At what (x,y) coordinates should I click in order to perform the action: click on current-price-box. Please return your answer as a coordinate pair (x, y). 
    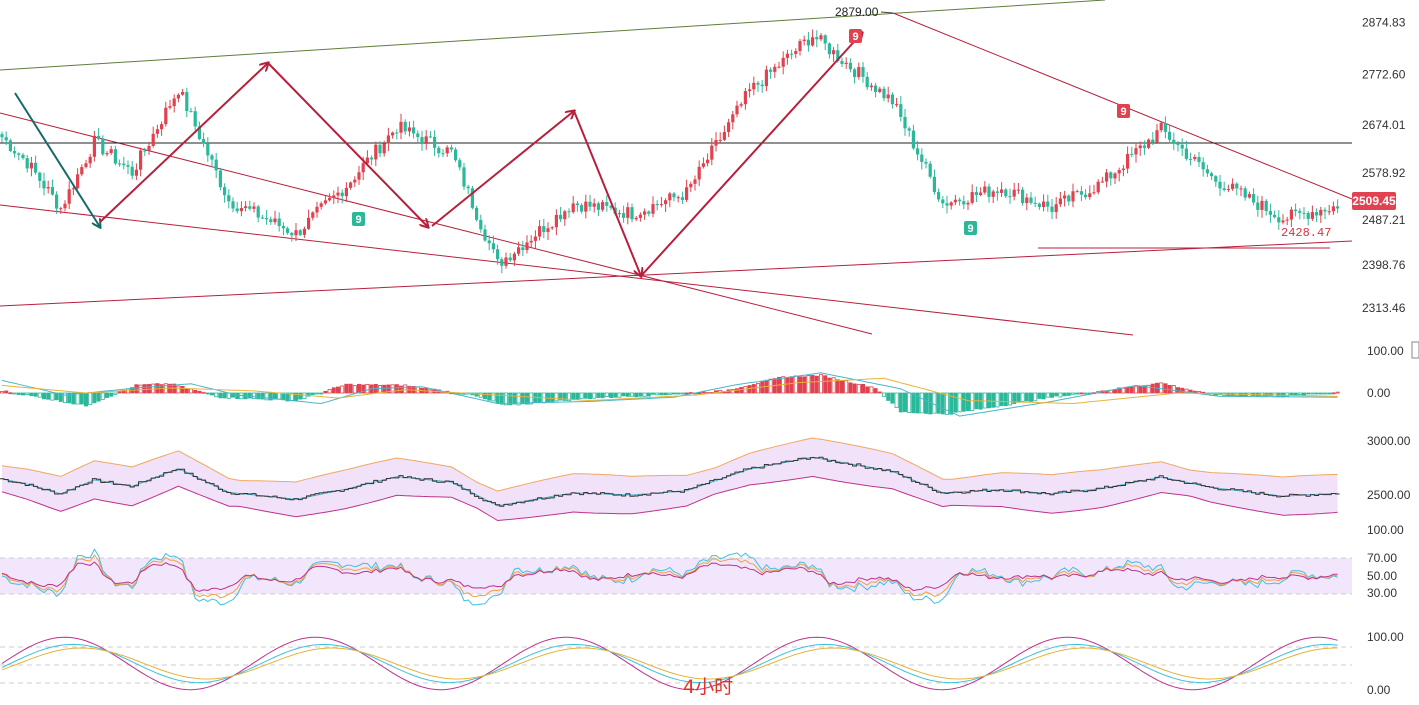
    Looking at the image, I should click on (1374, 201).